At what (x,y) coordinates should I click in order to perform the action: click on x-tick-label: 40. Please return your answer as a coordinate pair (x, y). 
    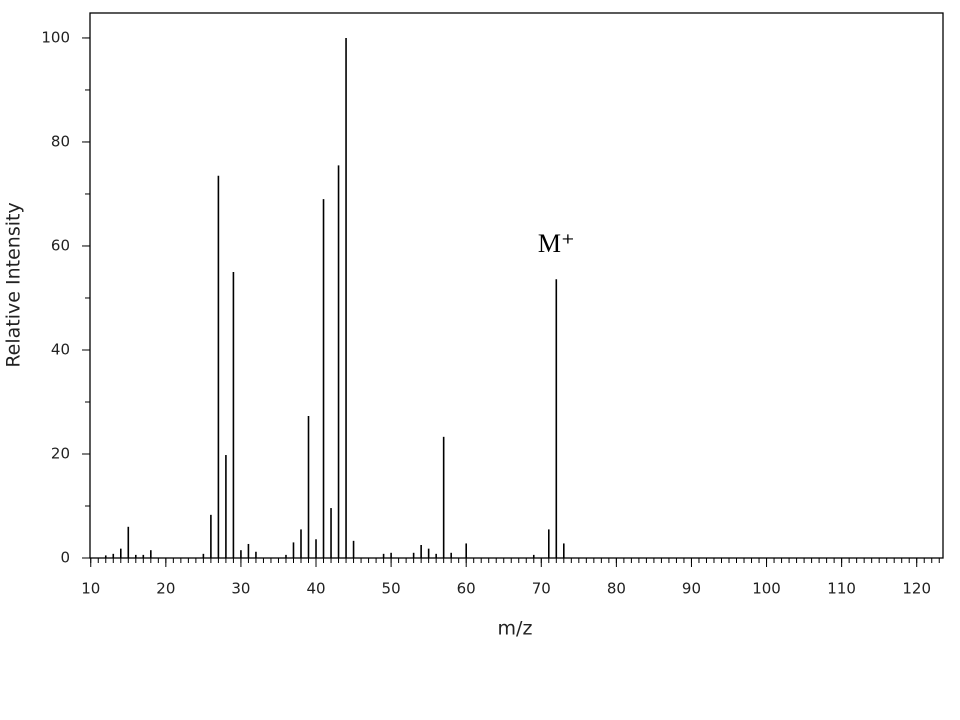
    Looking at the image, I should click on (315, 589).